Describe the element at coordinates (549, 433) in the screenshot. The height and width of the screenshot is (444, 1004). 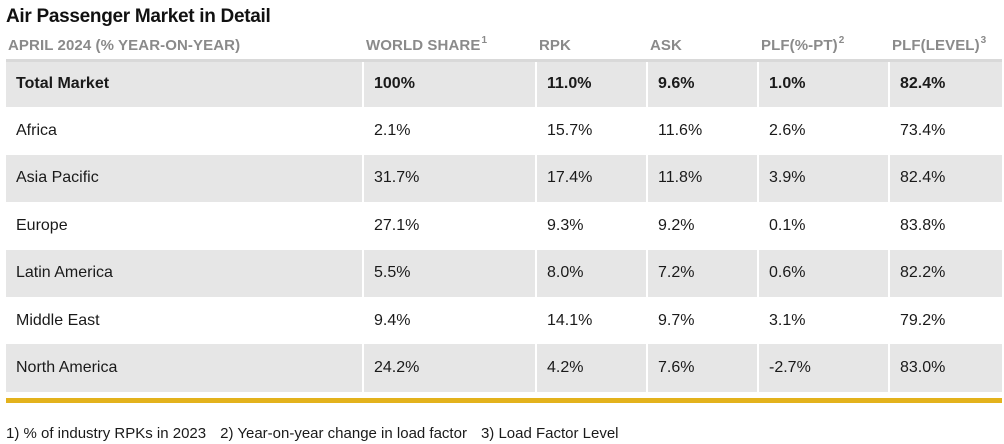
I see `footnote-3: 3) Load Factor Level` at that location.